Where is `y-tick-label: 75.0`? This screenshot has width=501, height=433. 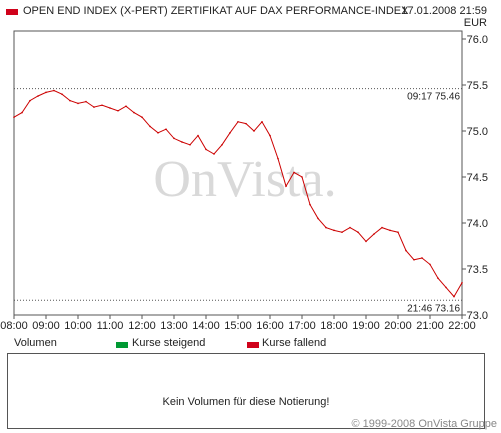 y-tick-label: 75.0 is located at coordinates (477, 132).